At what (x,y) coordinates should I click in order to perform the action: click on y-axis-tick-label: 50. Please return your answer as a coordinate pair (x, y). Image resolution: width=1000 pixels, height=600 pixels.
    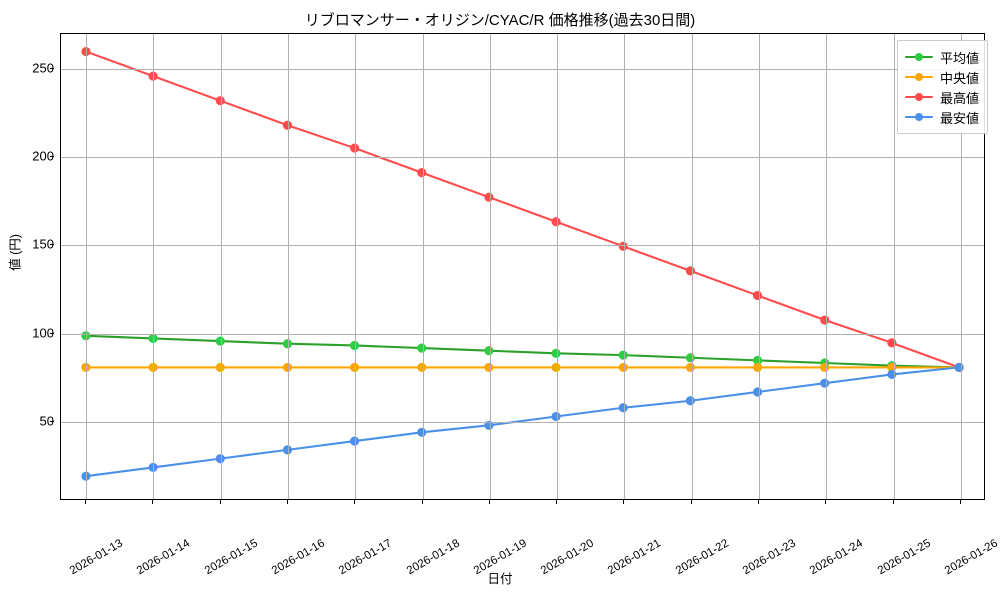
    Looking at the image, I should click on (46, 421).